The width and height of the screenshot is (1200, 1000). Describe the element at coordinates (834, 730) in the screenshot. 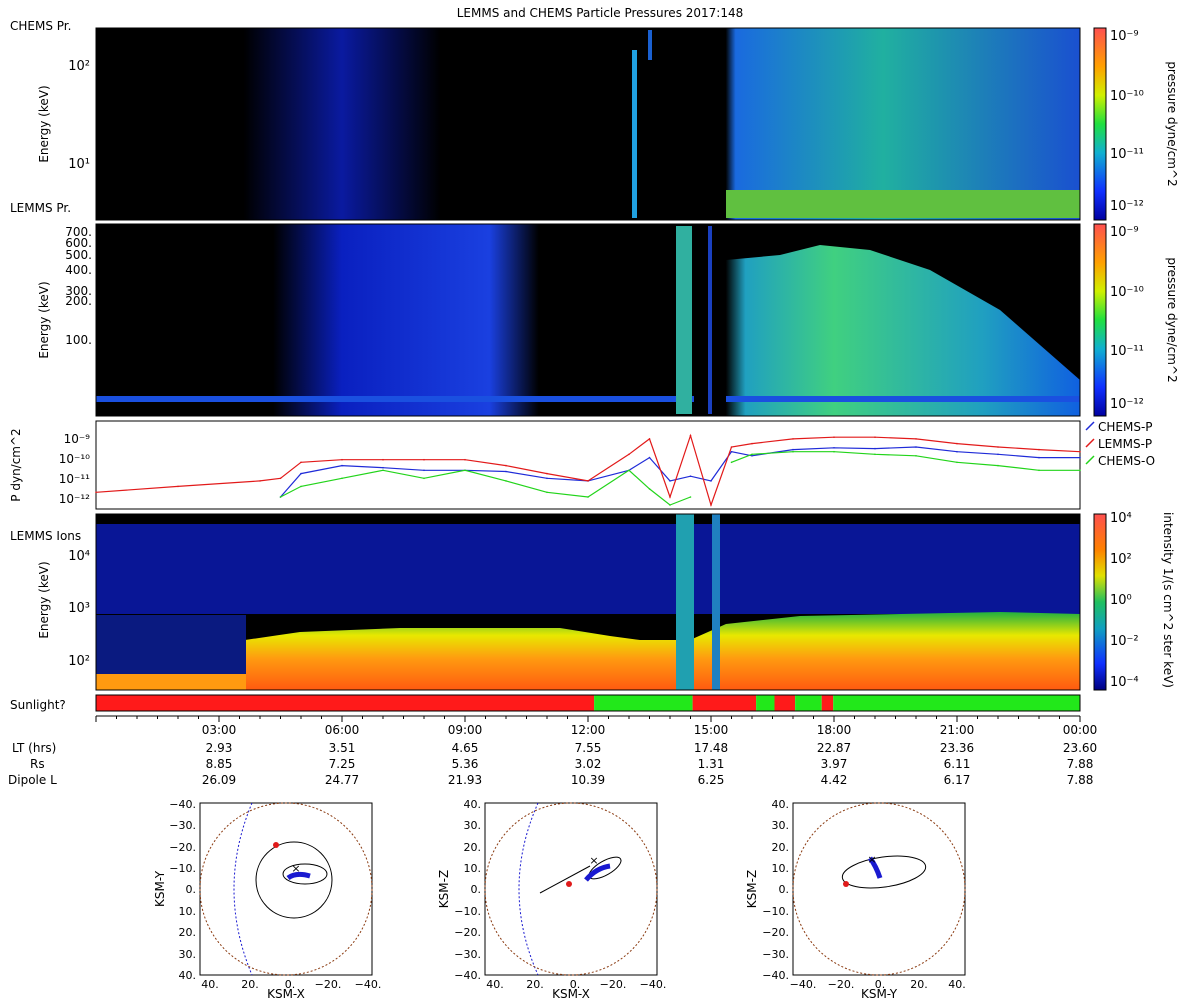

I see `time-label: 18:00` at that location.